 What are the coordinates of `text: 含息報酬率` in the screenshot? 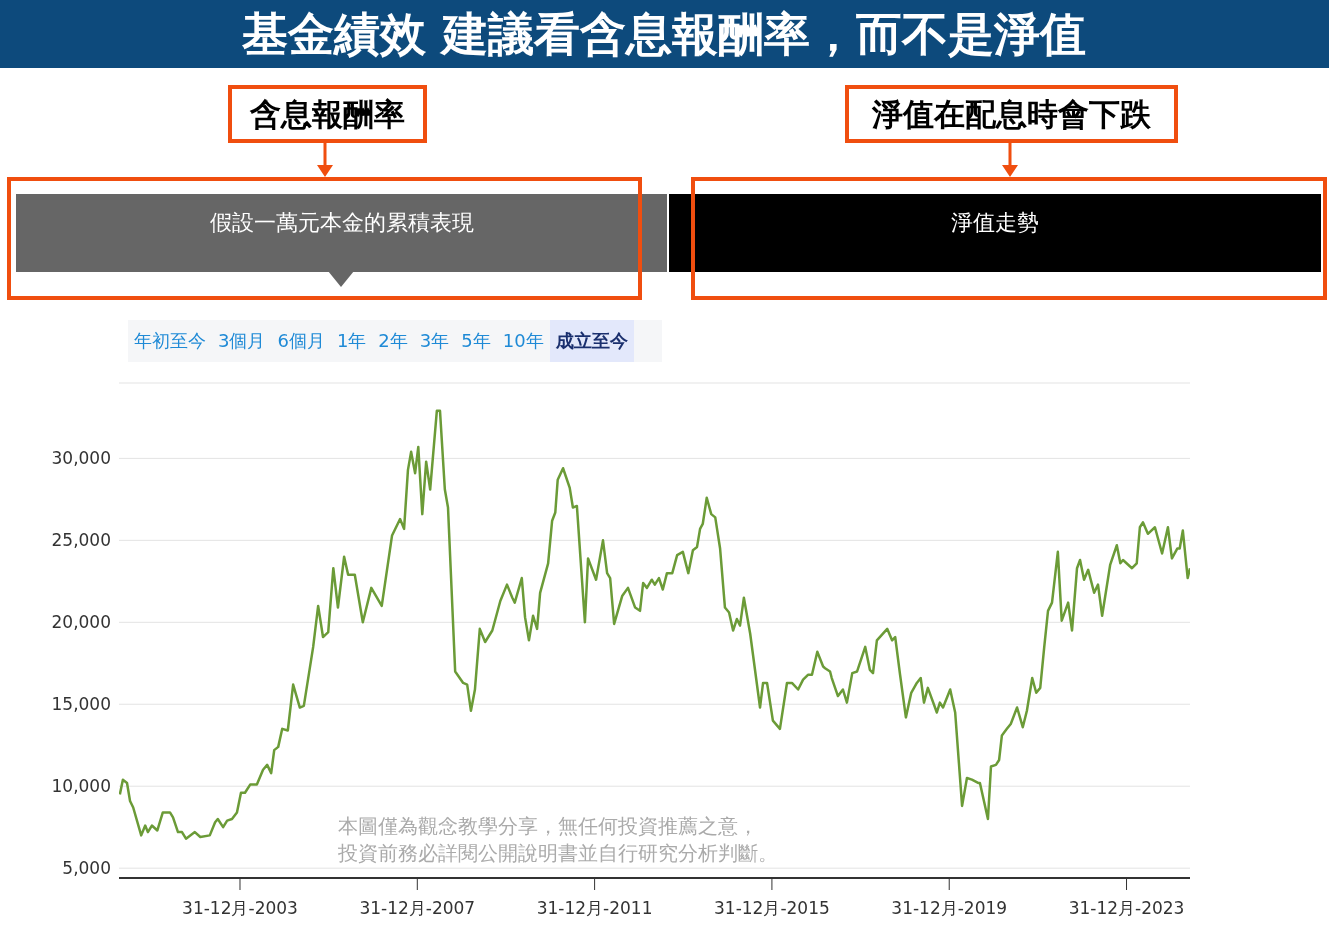 It's located at (327, 114).